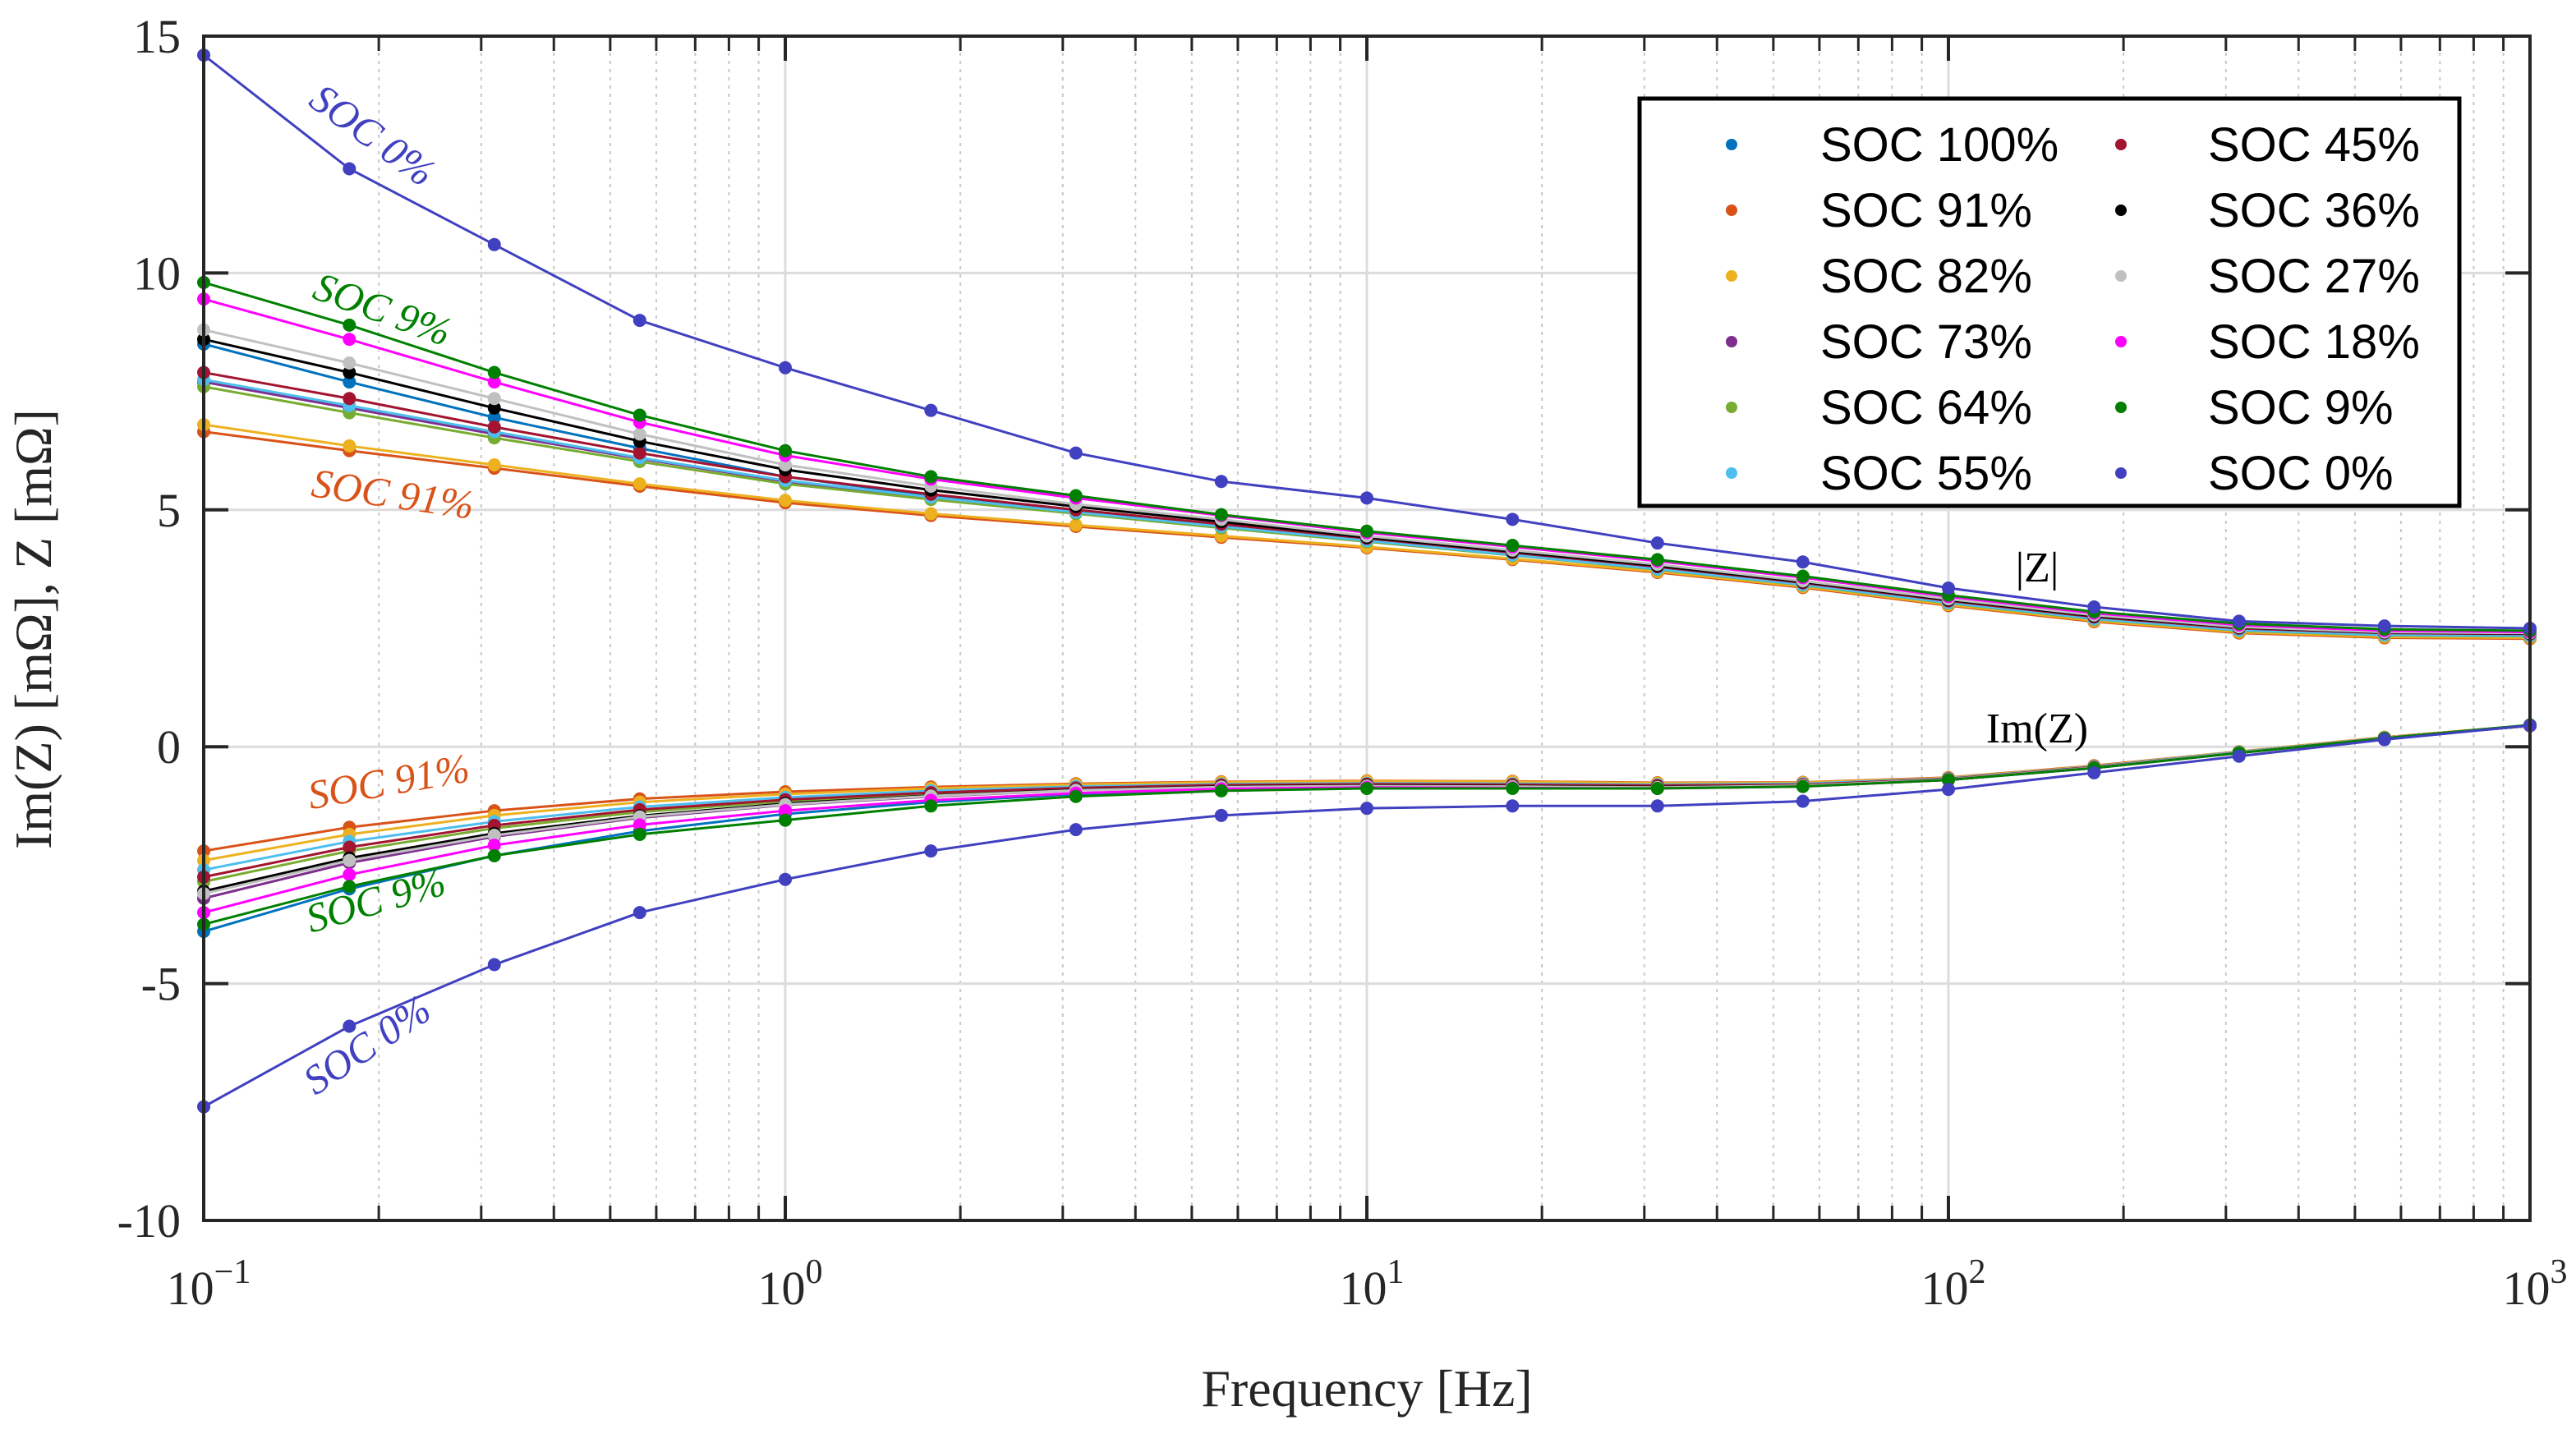 This screenshot has height=1434, width=2576. Describe the element at coordinates (1926, 473) in the screenshot. I see `legend-label: SOC 55%` at that location.